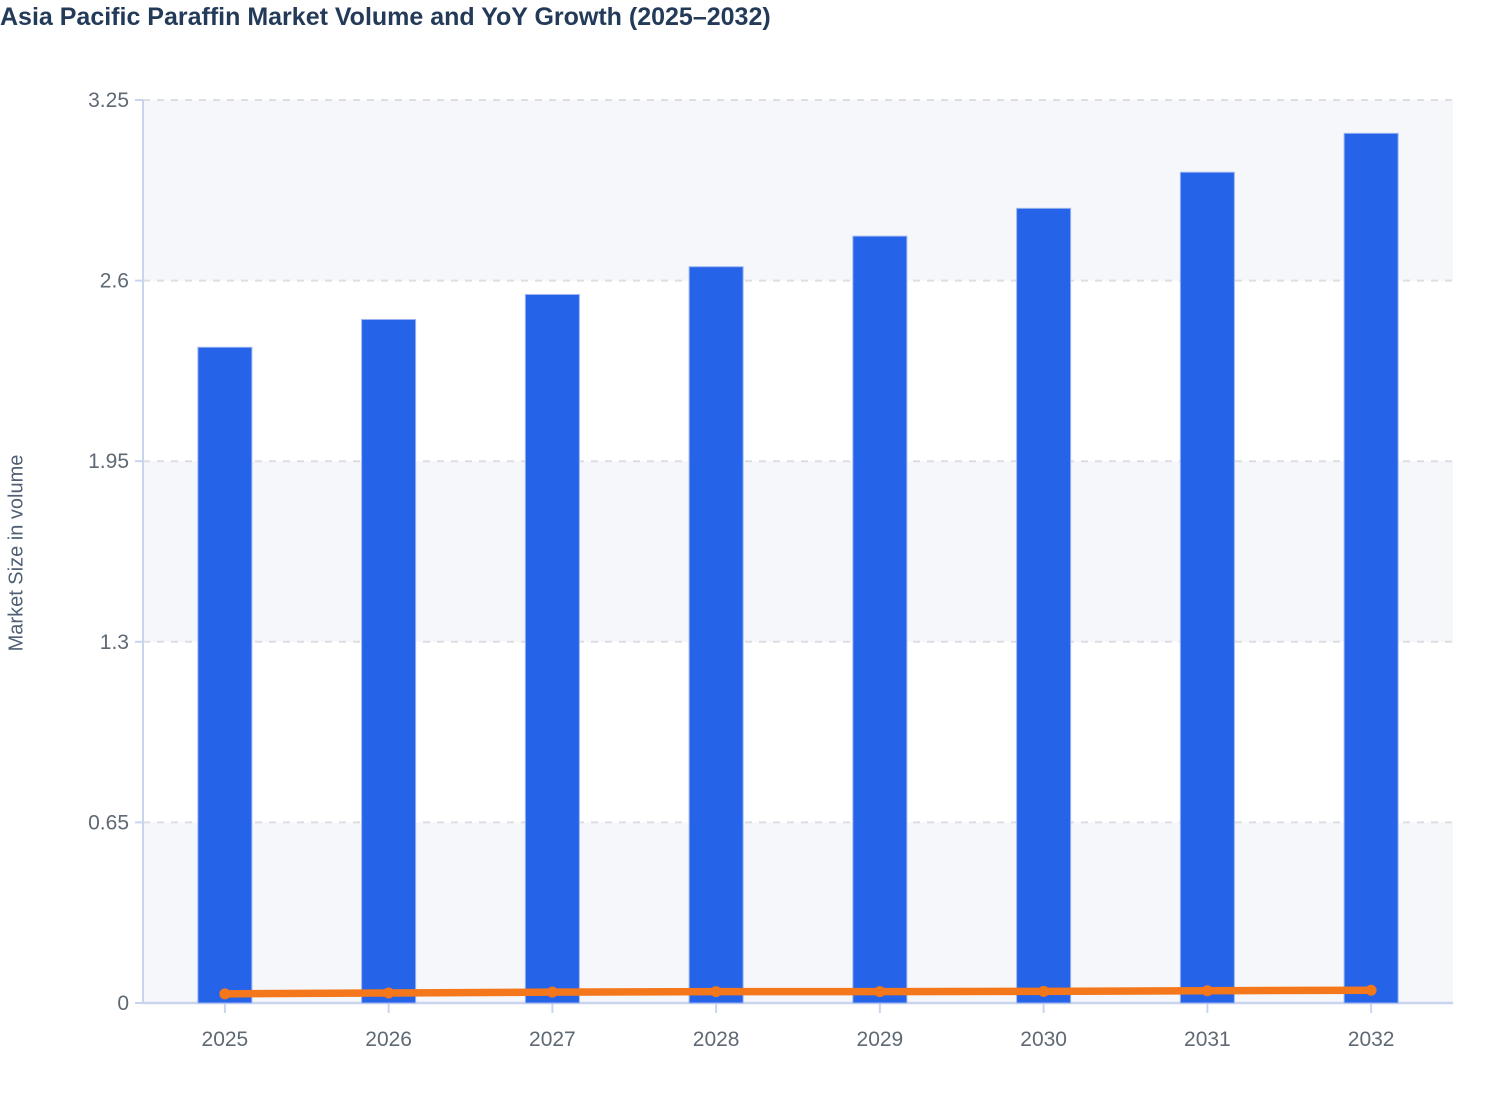  What do you see at coordinates (108, 100) in the screenshot?
I see `y-tick-label-3.25: 3.25` at bounding box center [108, 100].